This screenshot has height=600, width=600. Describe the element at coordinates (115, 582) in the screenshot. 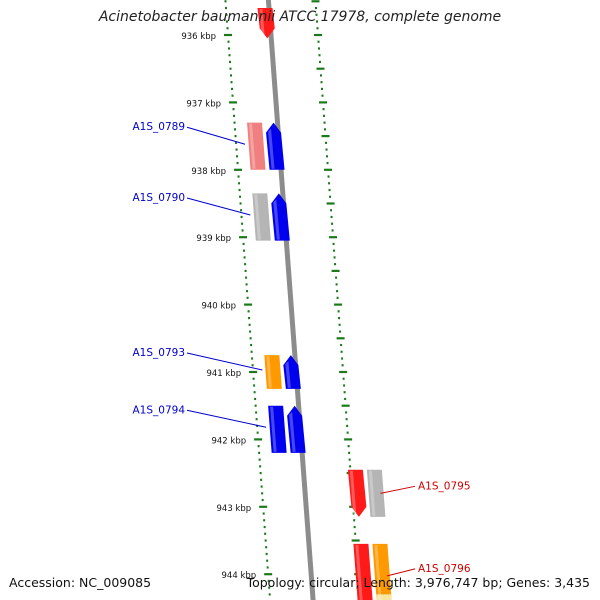

I see `accession-value: NC_009085` at that location.